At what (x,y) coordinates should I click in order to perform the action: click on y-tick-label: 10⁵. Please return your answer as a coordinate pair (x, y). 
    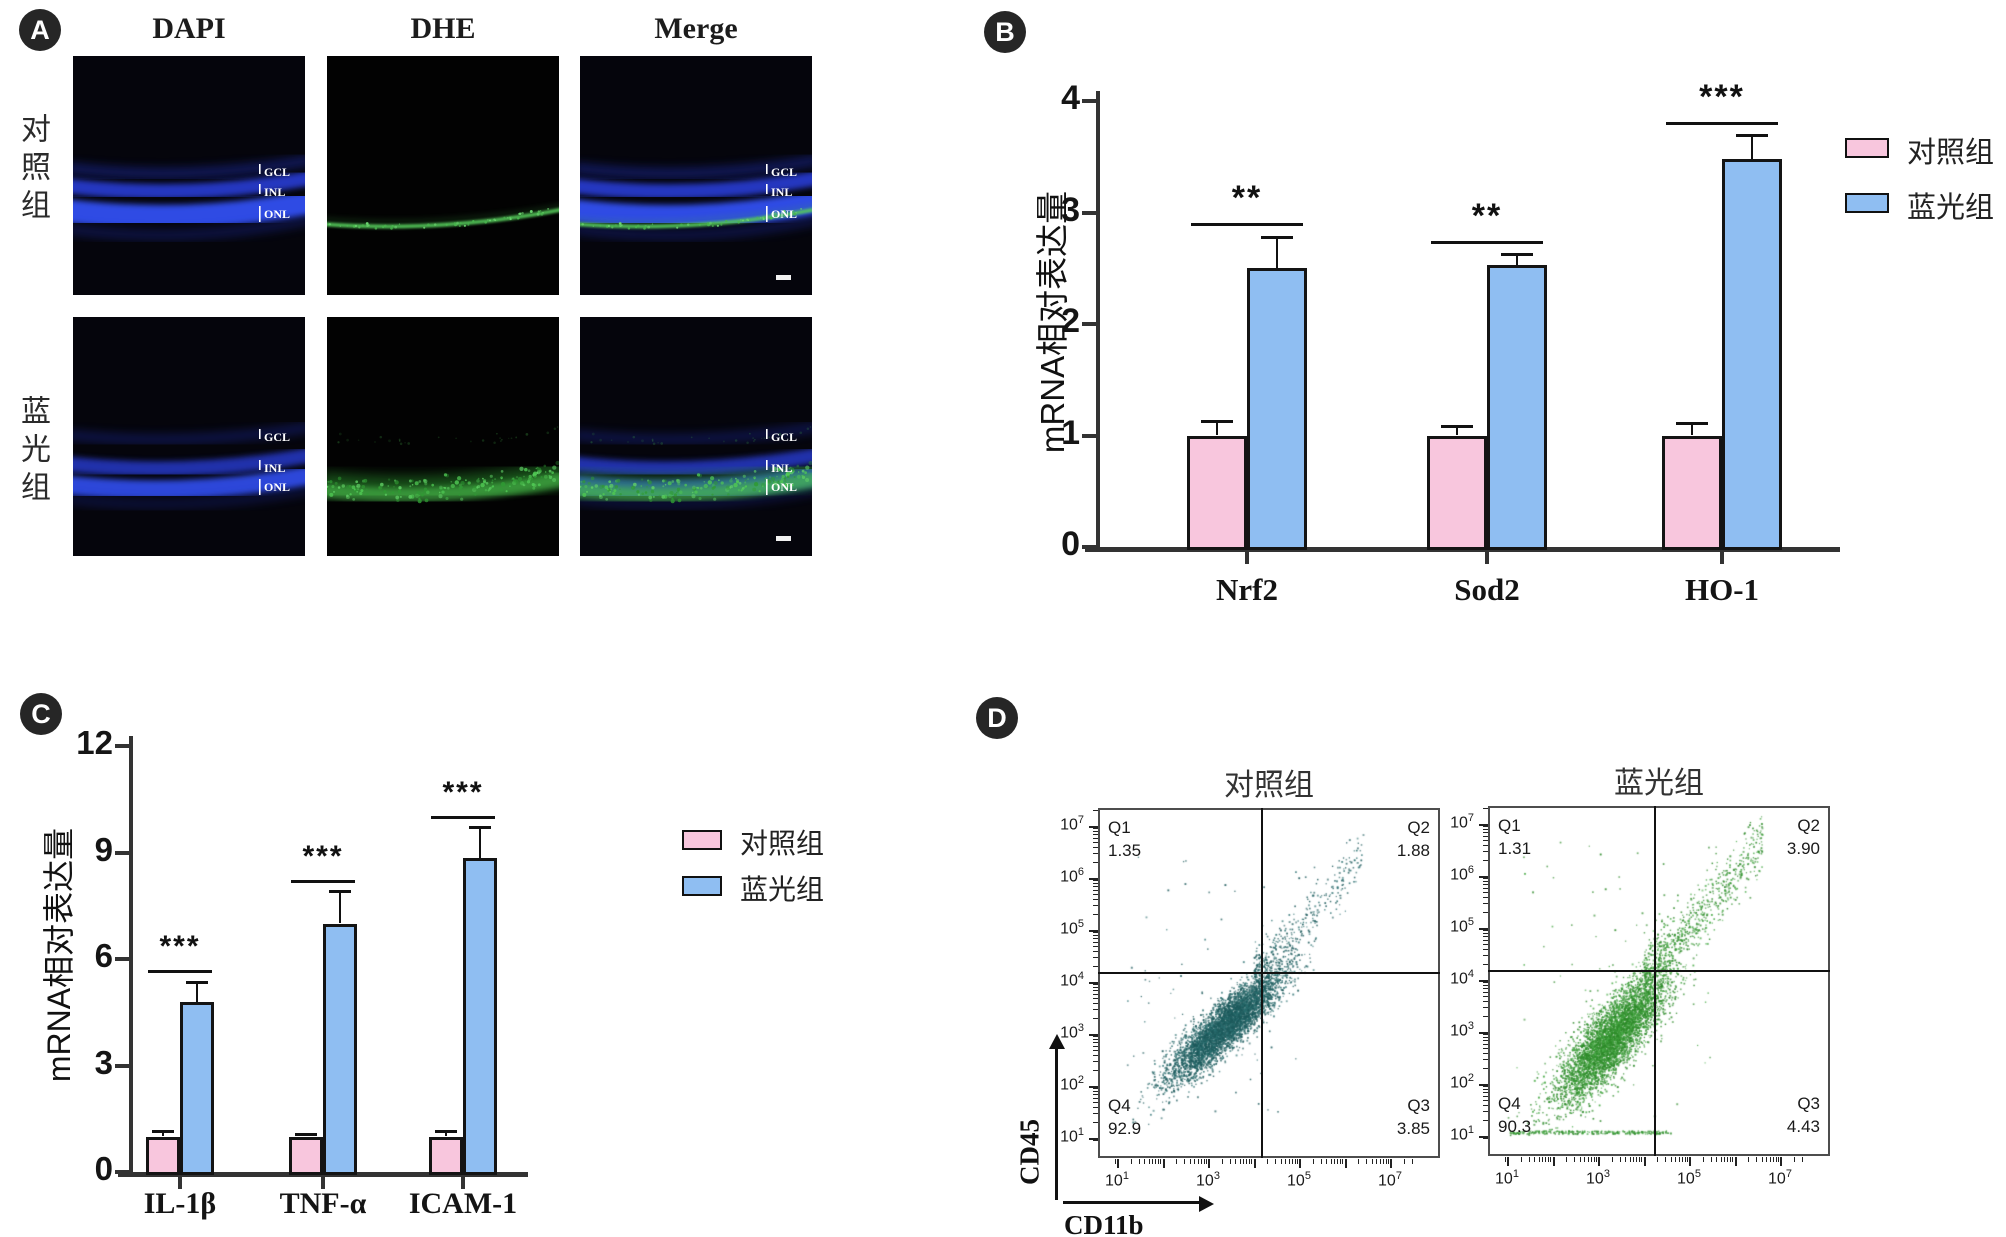
    Looking at the image, I should click on (1072, 928).